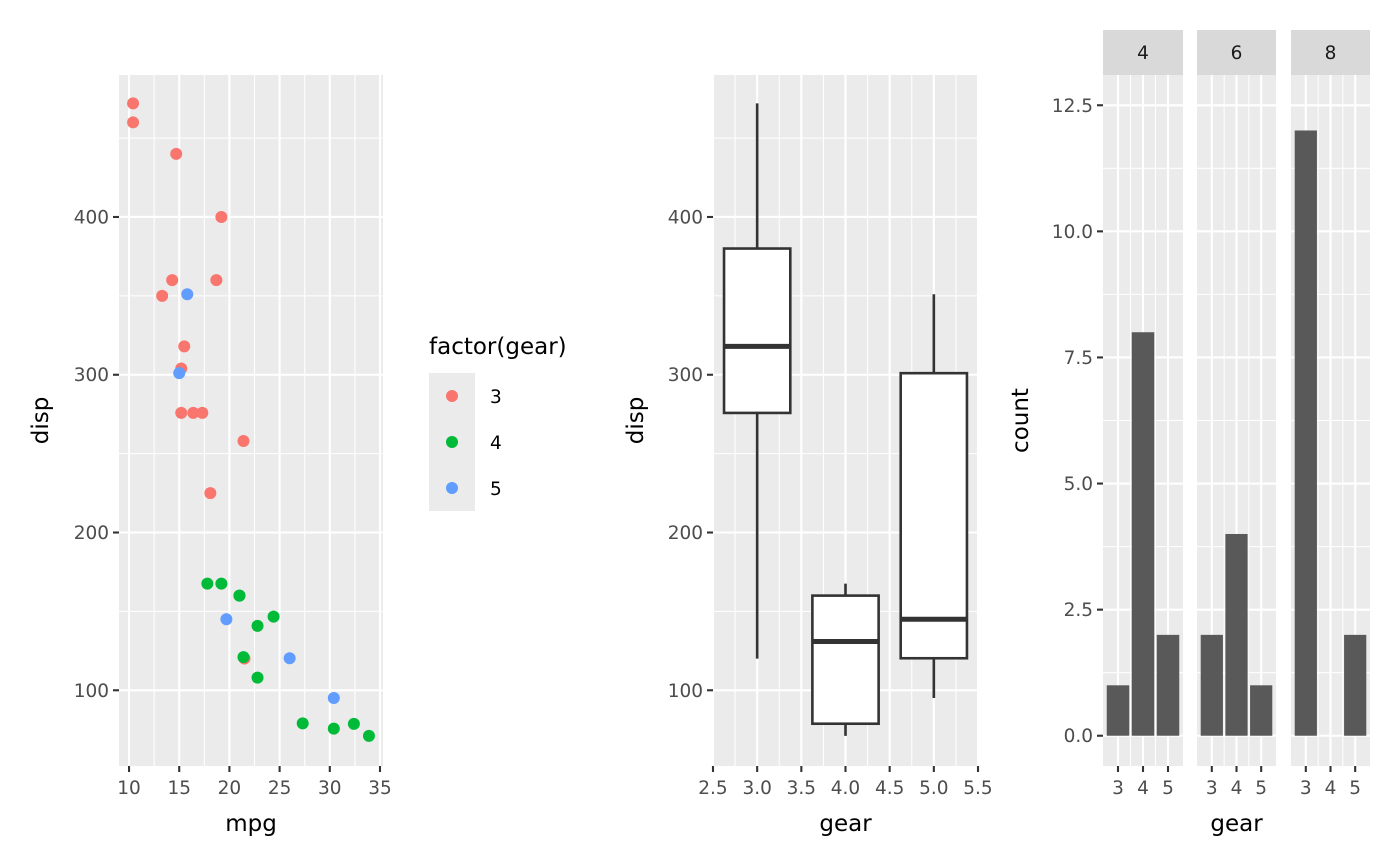 This screenshot has height=866, width=1400. I want to click on facet-strip-label: 4, so click(1143, 53).